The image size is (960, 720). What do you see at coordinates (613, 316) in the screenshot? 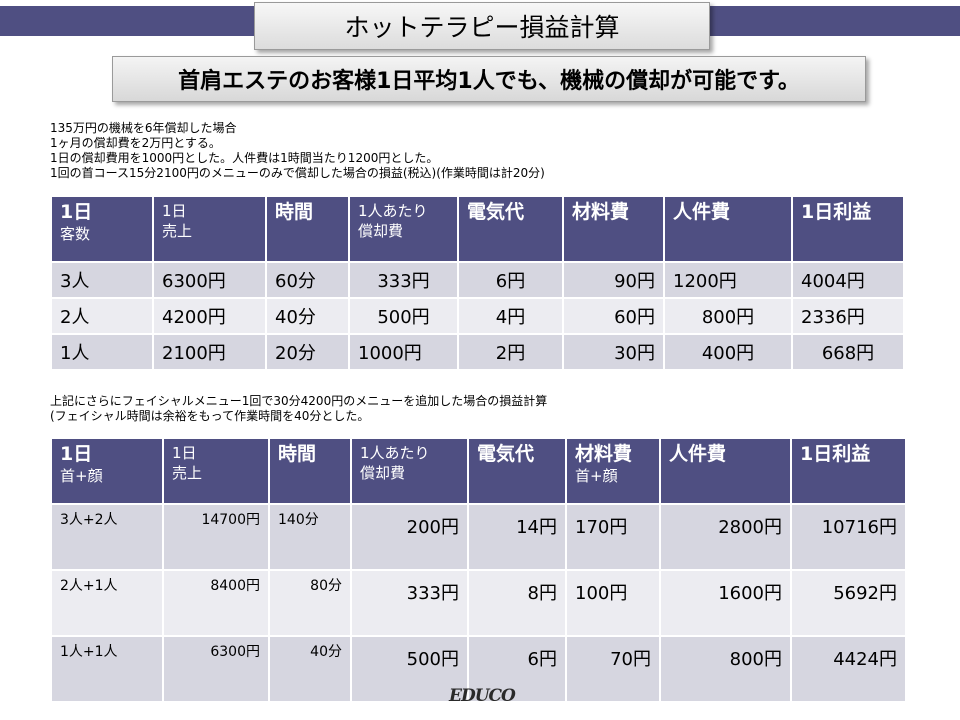
I see `table-cell: 60円` at bounding box center [613, 316].